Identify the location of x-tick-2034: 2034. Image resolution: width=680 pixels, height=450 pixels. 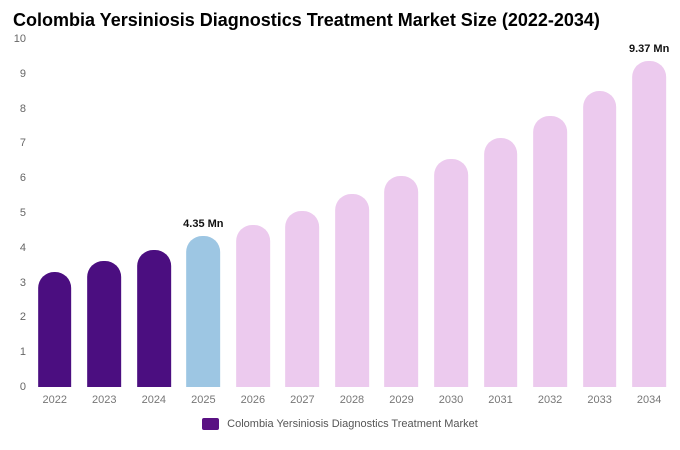
(649, 400).